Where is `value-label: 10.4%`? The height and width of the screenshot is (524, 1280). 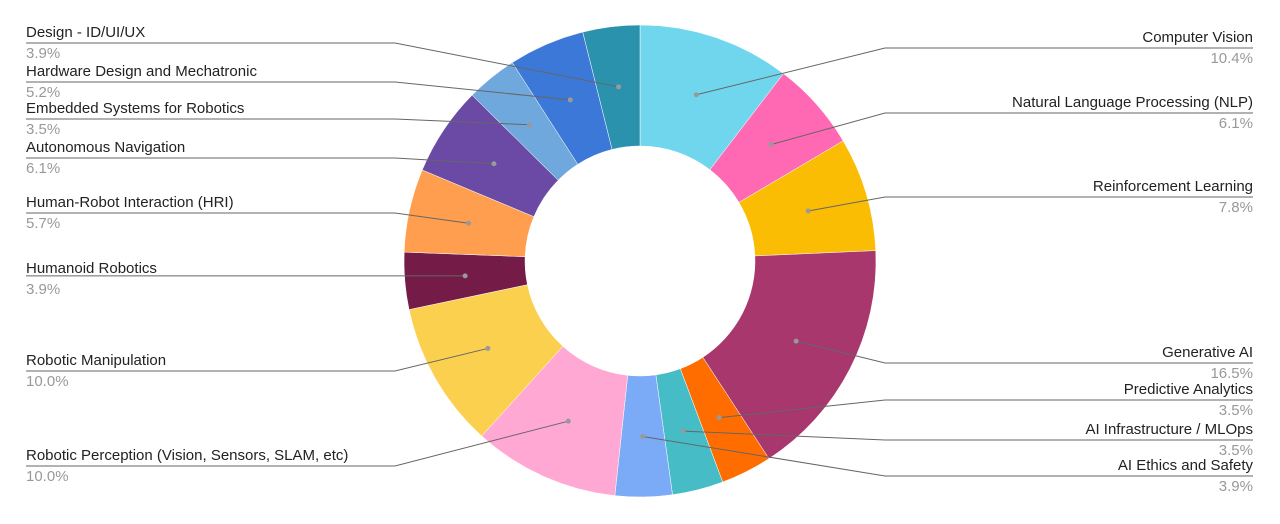 value-label: 10.4% is located at coordinates (1231, 58).